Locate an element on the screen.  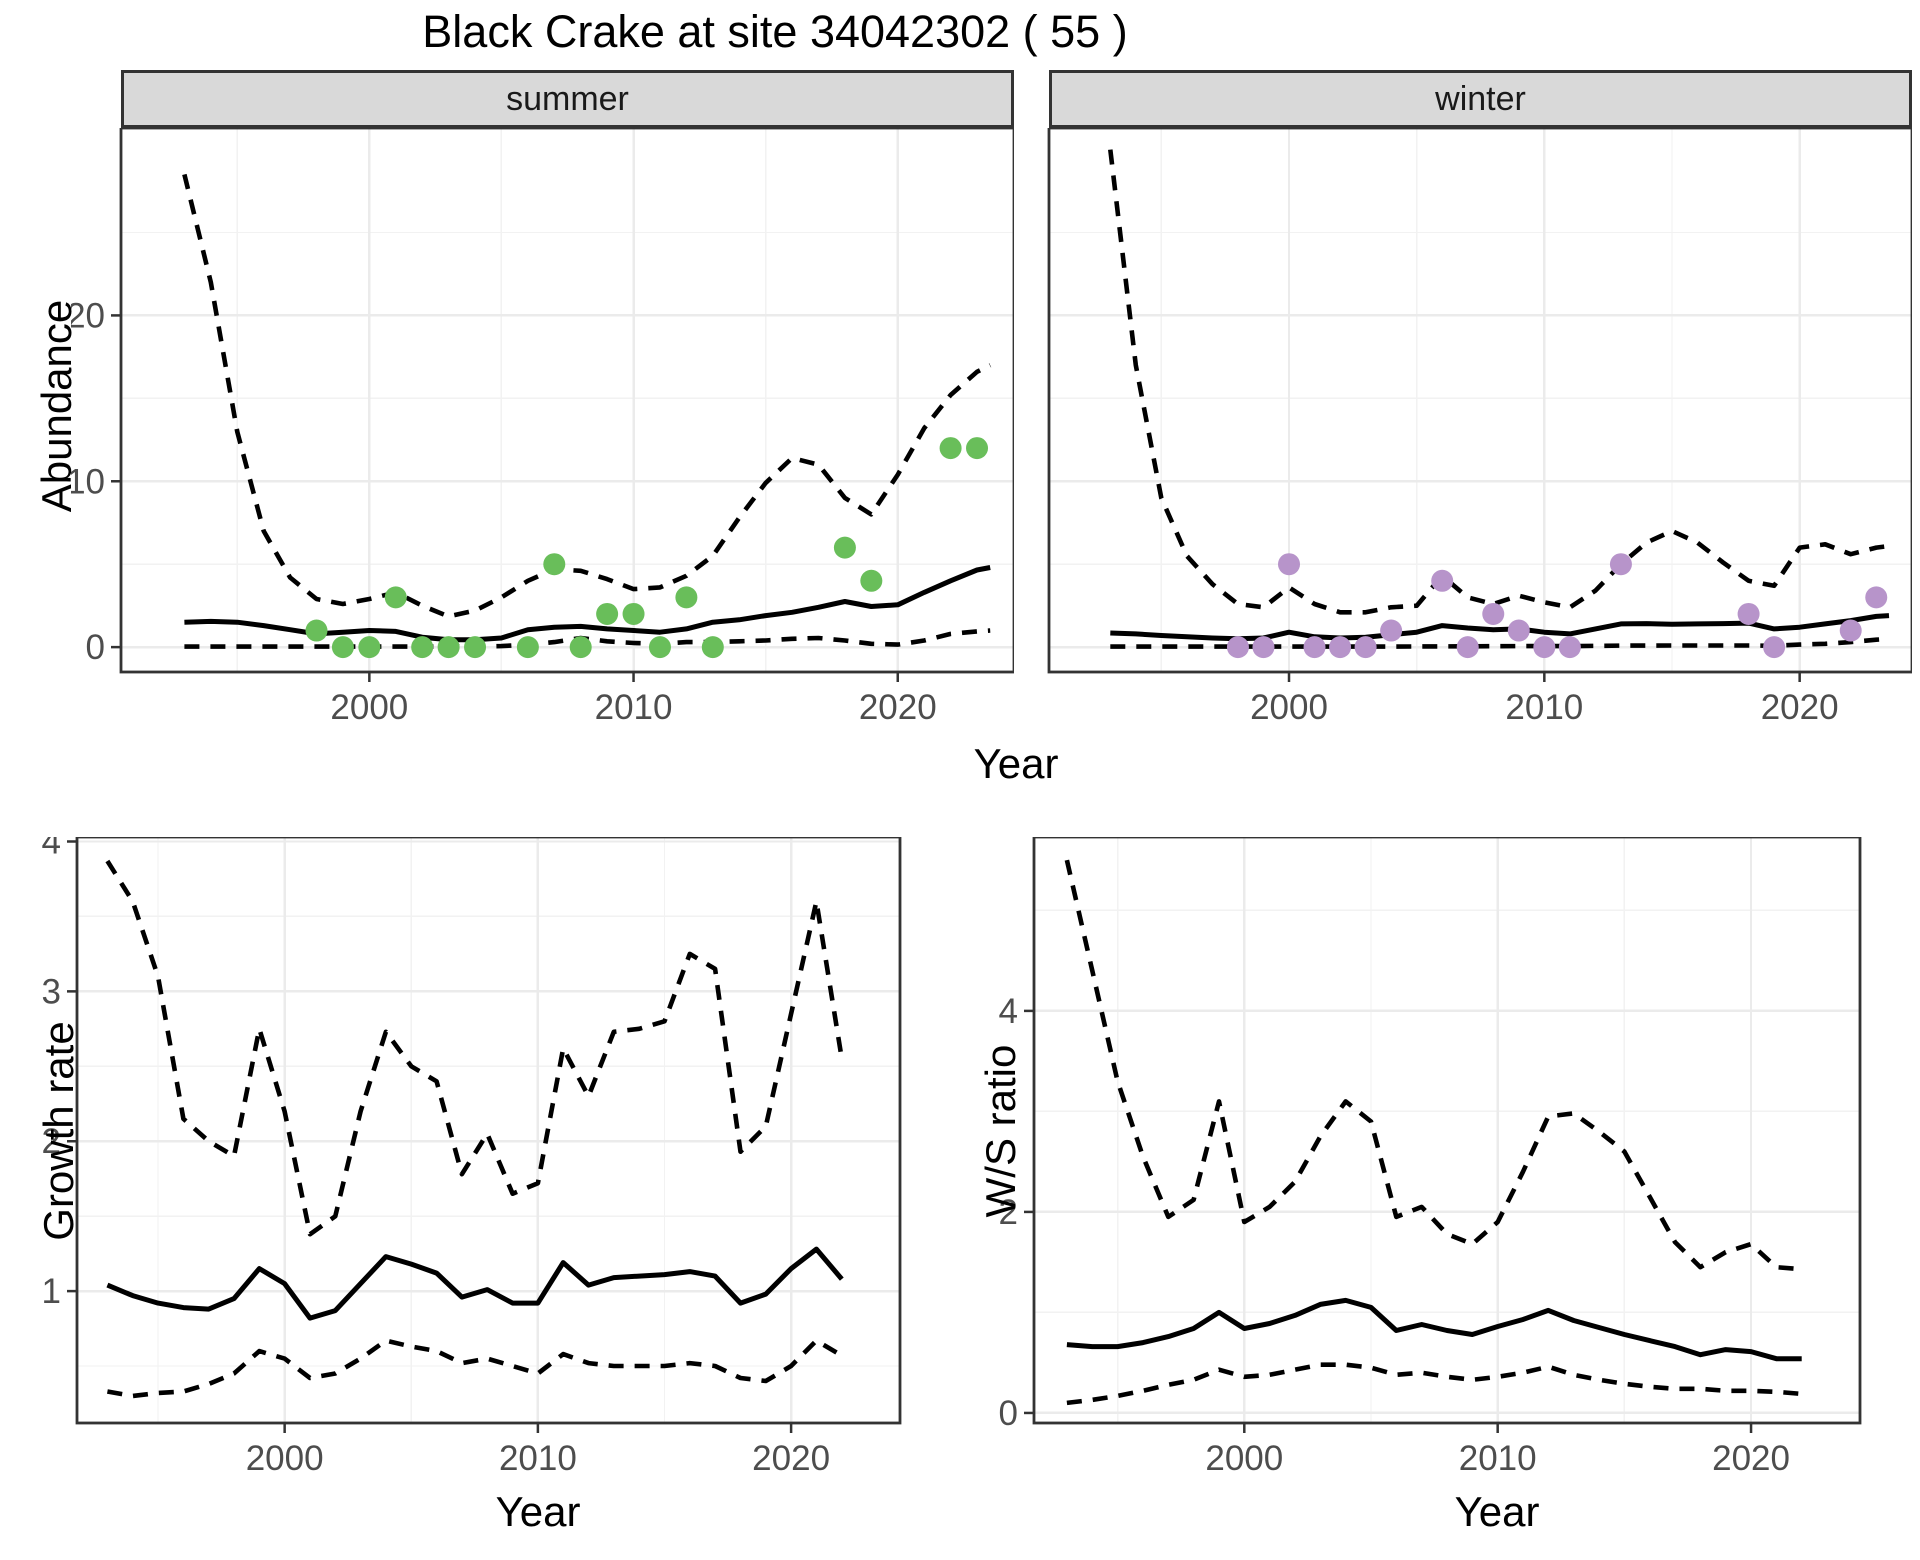
y-axis-title-abundance: Abundance is located at coordinates (56, 406).